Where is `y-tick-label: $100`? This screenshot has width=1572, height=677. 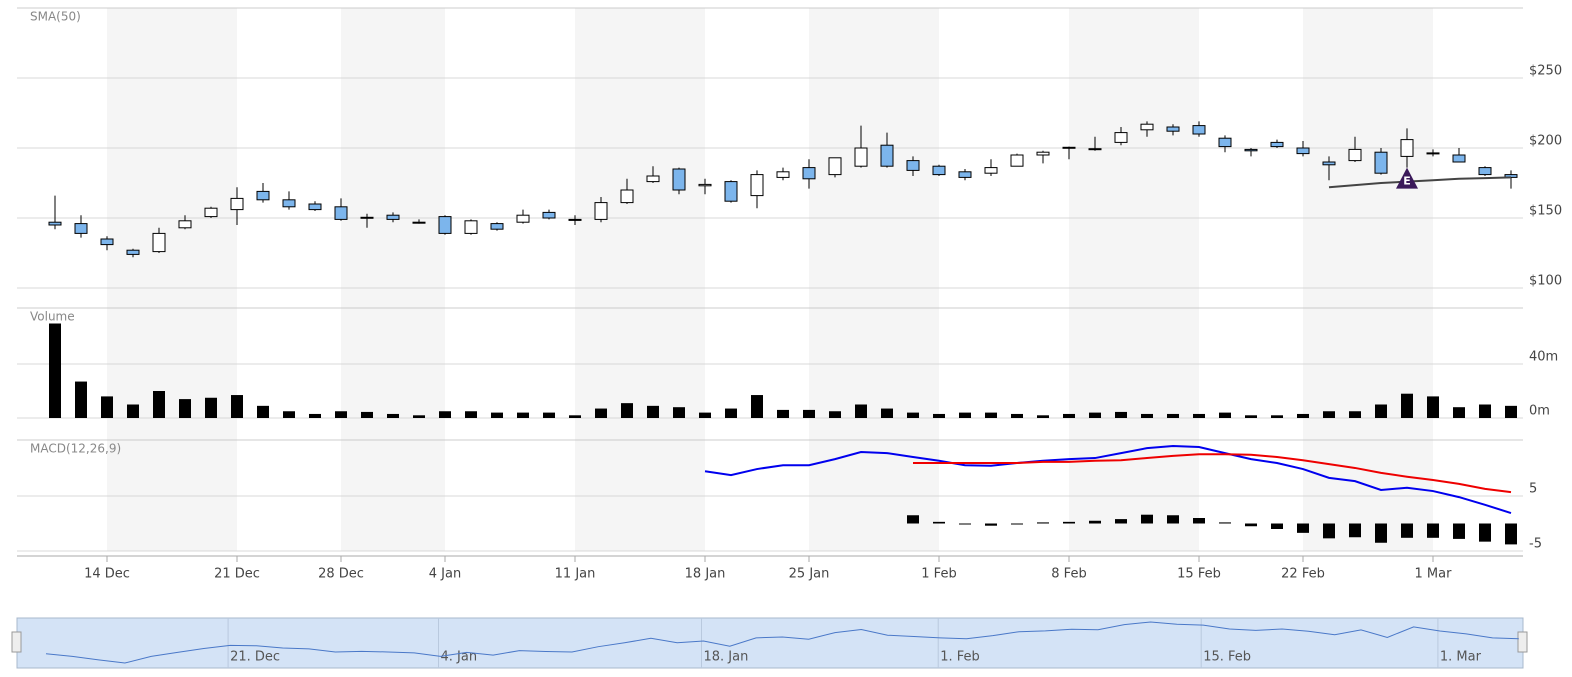 y-tick-label: $100 is located at coordinates (1545, 281).